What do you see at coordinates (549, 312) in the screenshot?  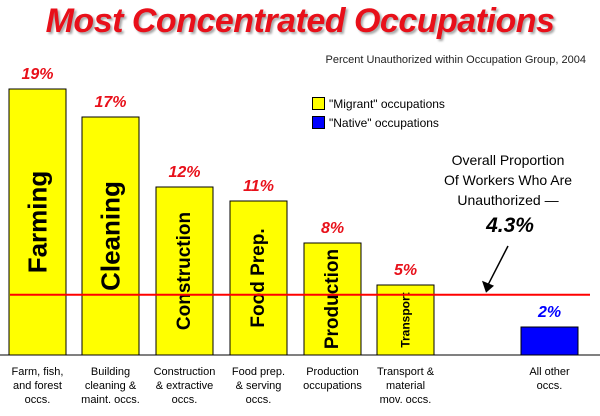 I see `bar-value-label-6: 2%` at bounding box center [549, 312].